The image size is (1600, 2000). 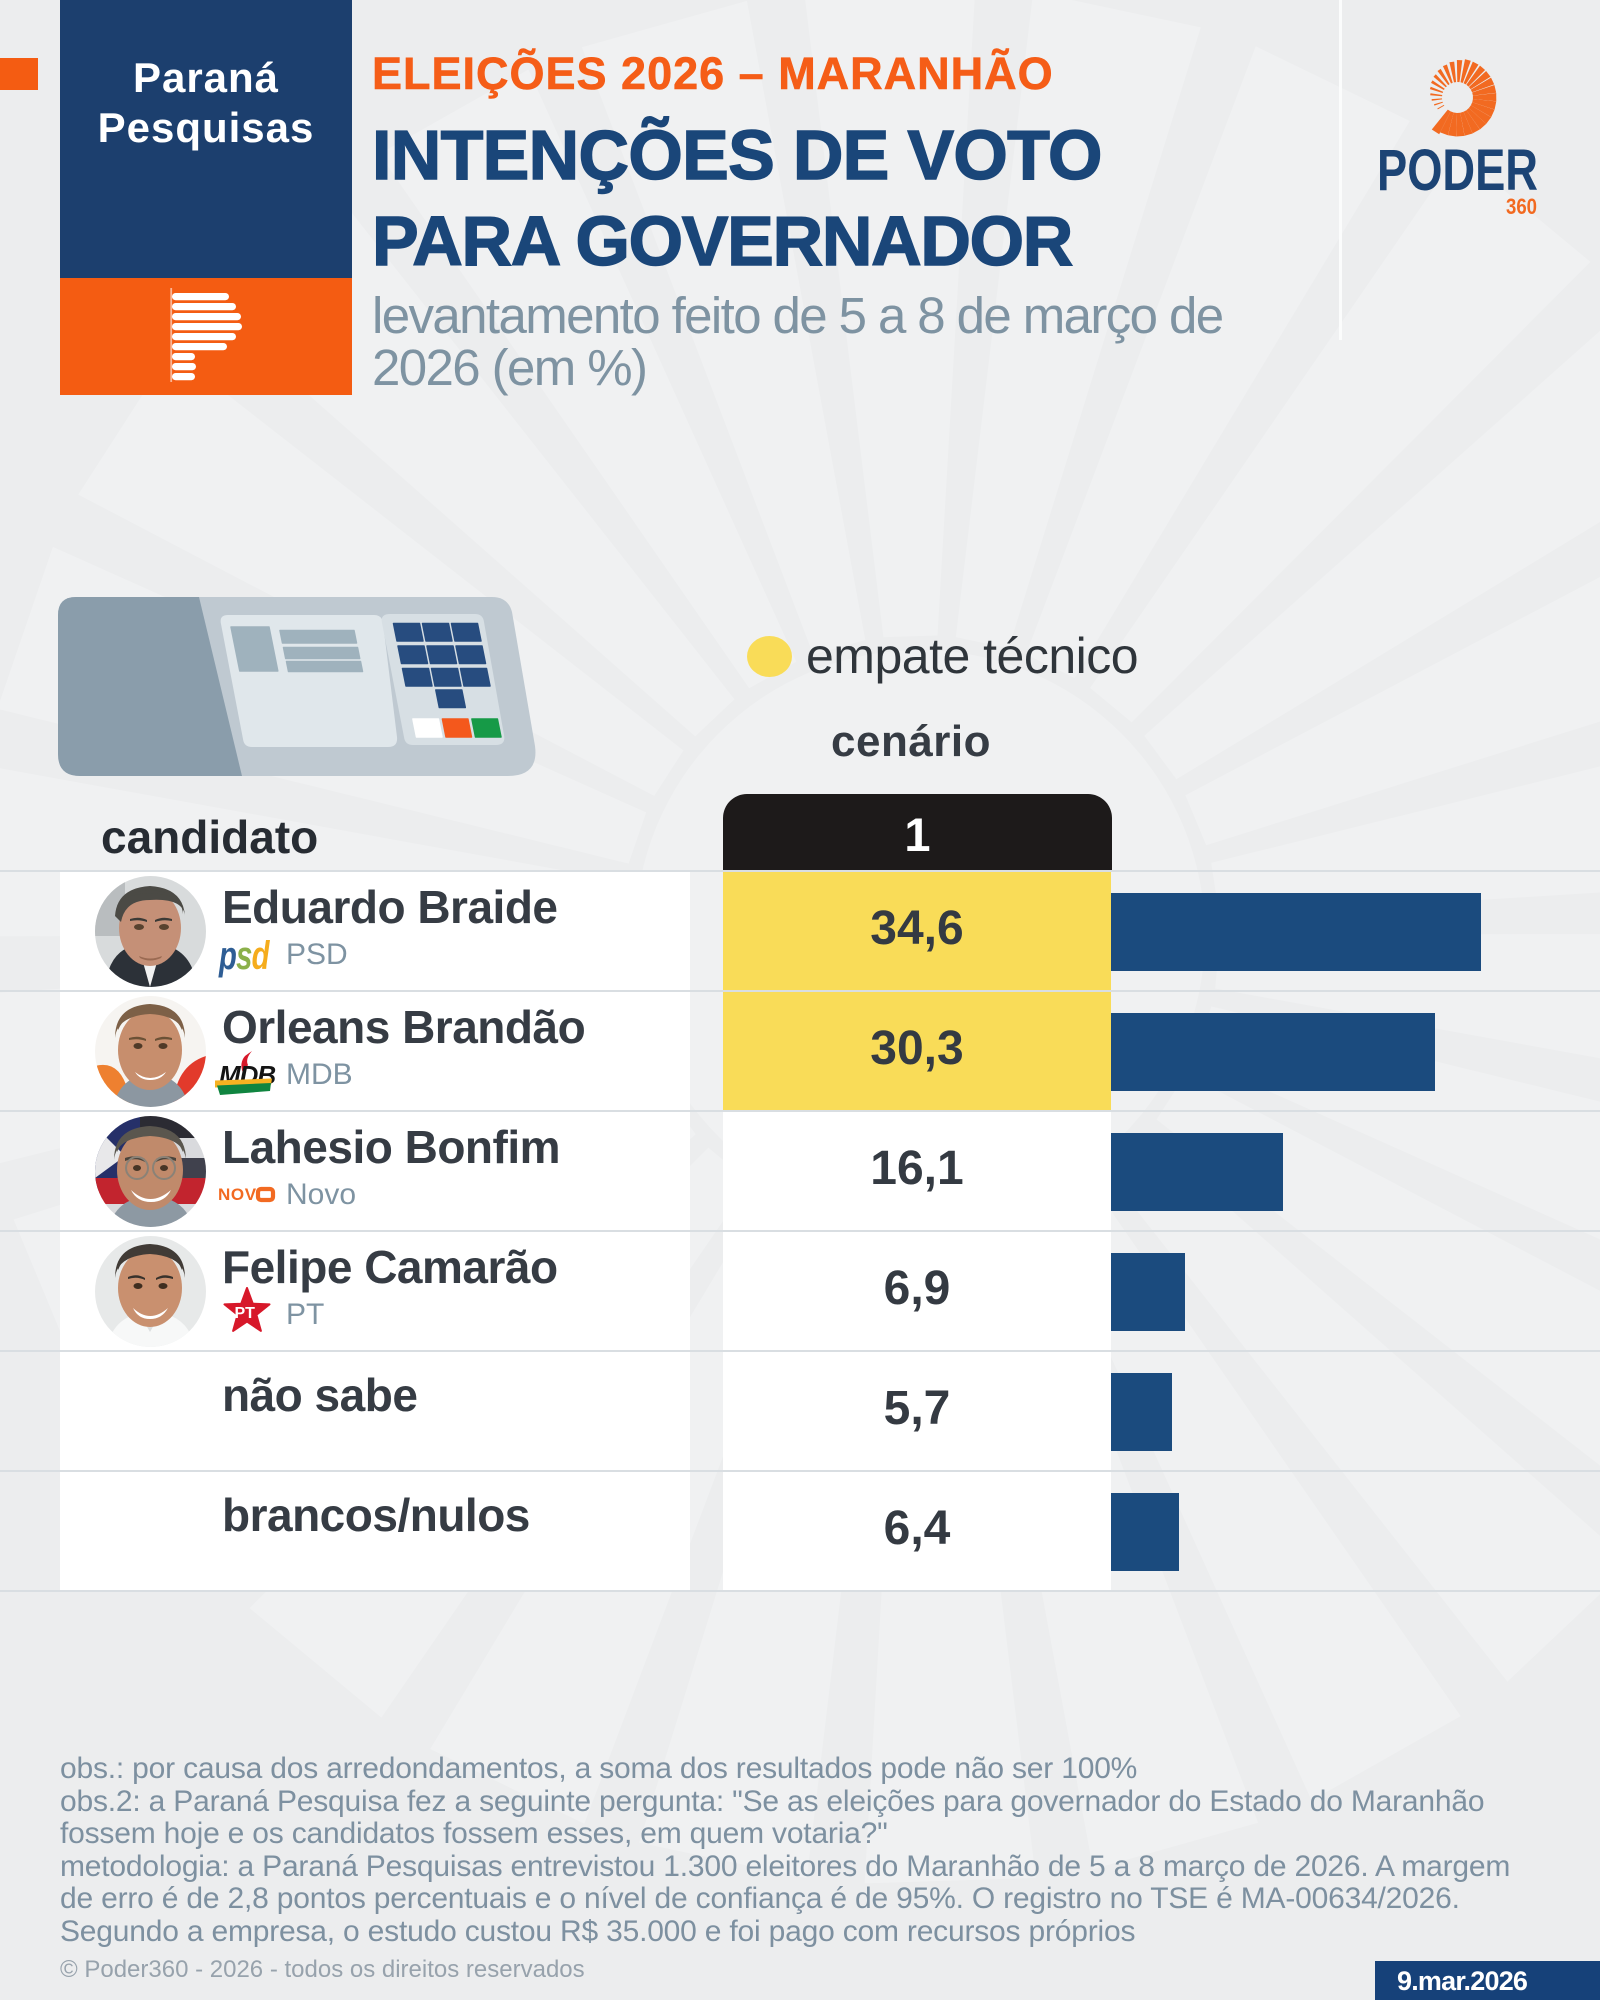 What do you see at coordinates (1457, 170) in the screenshot?
I see `svg-text: PODER` at bounding box center [1457, 170].